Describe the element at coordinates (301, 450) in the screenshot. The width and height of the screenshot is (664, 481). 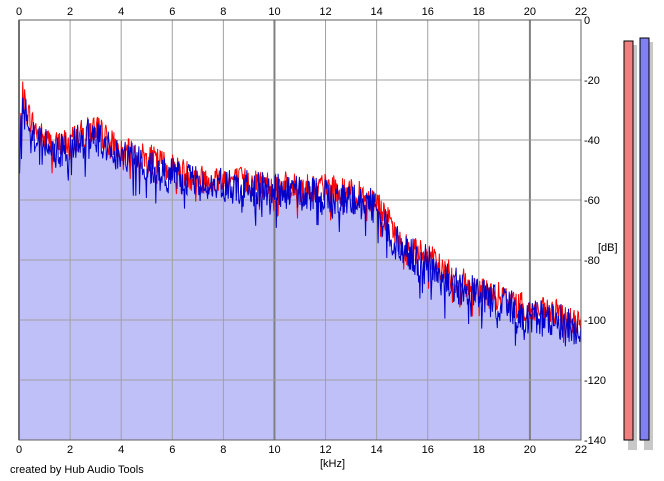
I see `x-tick-labels-bottom: 0 2 4 6 8 10 12 14 16 18 20 22` at that location.